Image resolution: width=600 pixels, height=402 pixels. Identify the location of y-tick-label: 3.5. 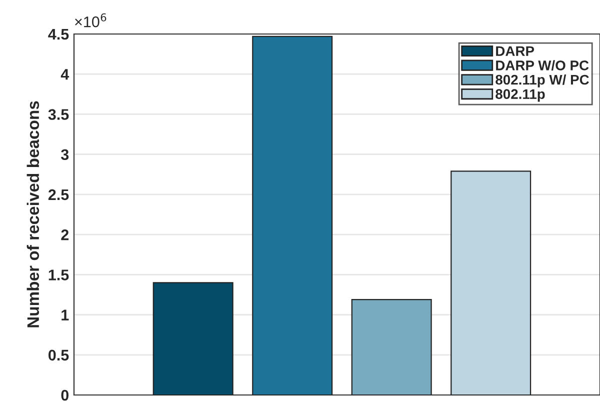
(58, 114).